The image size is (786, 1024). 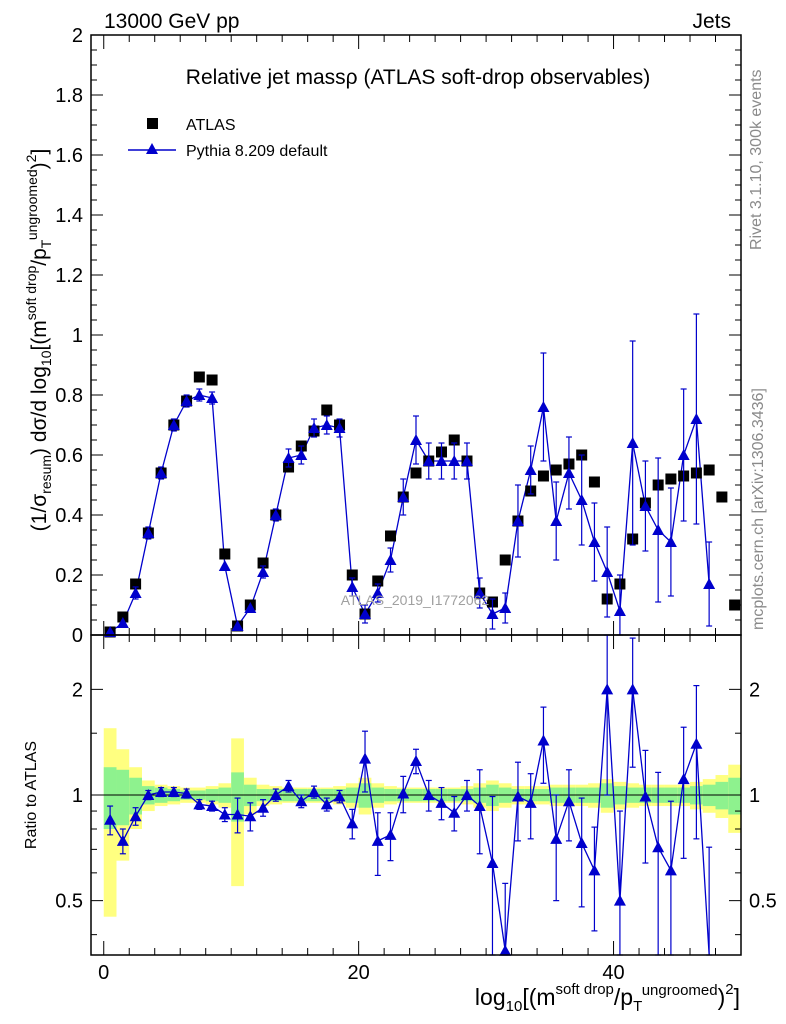 What do you see at coordinates (69, 216) in the screenshot?
I see `main-y-tick-label: 1.4` at bounding box center [69, 216].